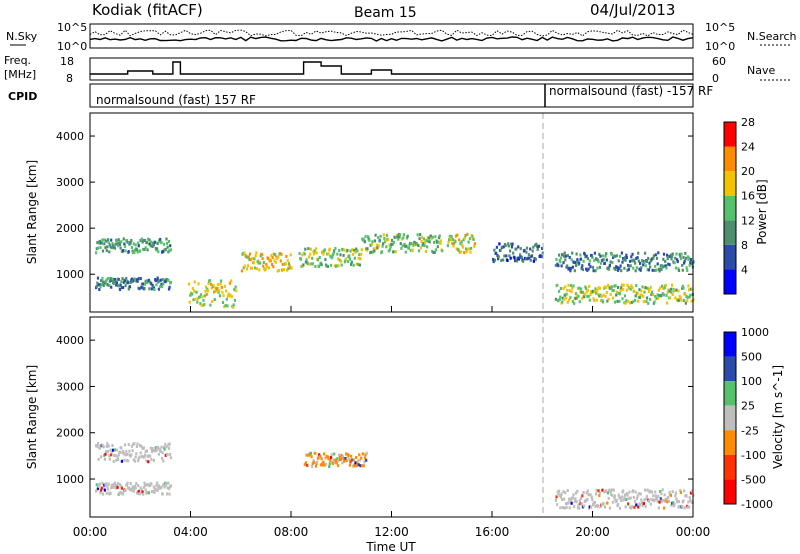 The width and height of the screenshot is (800, 554). Describe the element at coordinates (70, 386) in the screenshot. I see `ytick-label: 3000` at that location.